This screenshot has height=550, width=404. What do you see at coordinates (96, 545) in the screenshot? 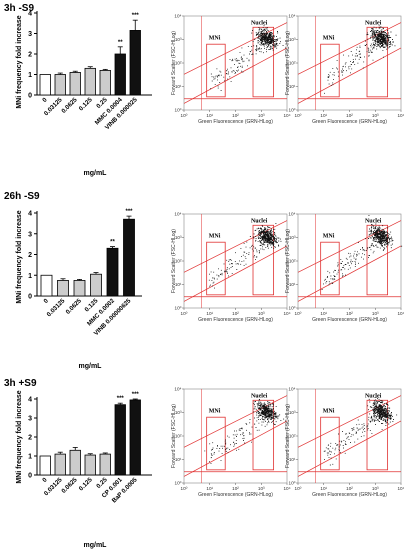
I see `bar-xlabel-3: mg/mL` at bounding box center [96, 545].